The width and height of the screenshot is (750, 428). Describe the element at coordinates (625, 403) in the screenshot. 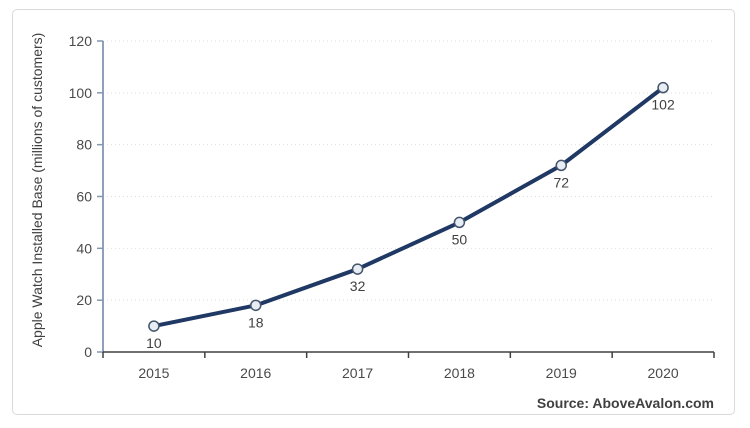

I see `source-credit: Source: AboveAvalon.com` at that location.